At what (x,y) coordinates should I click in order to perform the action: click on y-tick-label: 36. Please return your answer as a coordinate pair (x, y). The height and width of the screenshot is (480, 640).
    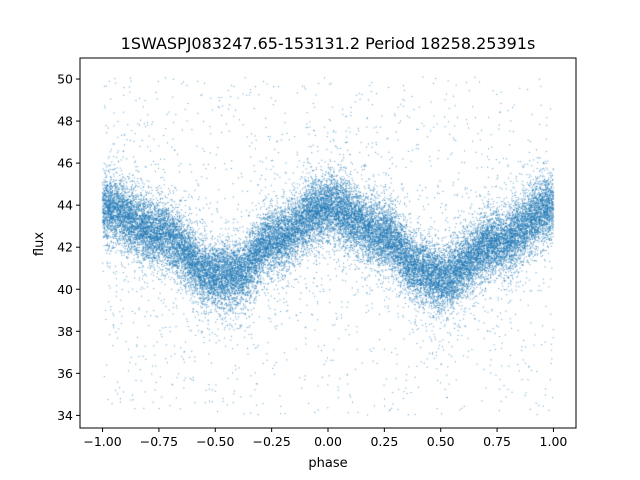
    Looking at the image, I should click on (65, 373).